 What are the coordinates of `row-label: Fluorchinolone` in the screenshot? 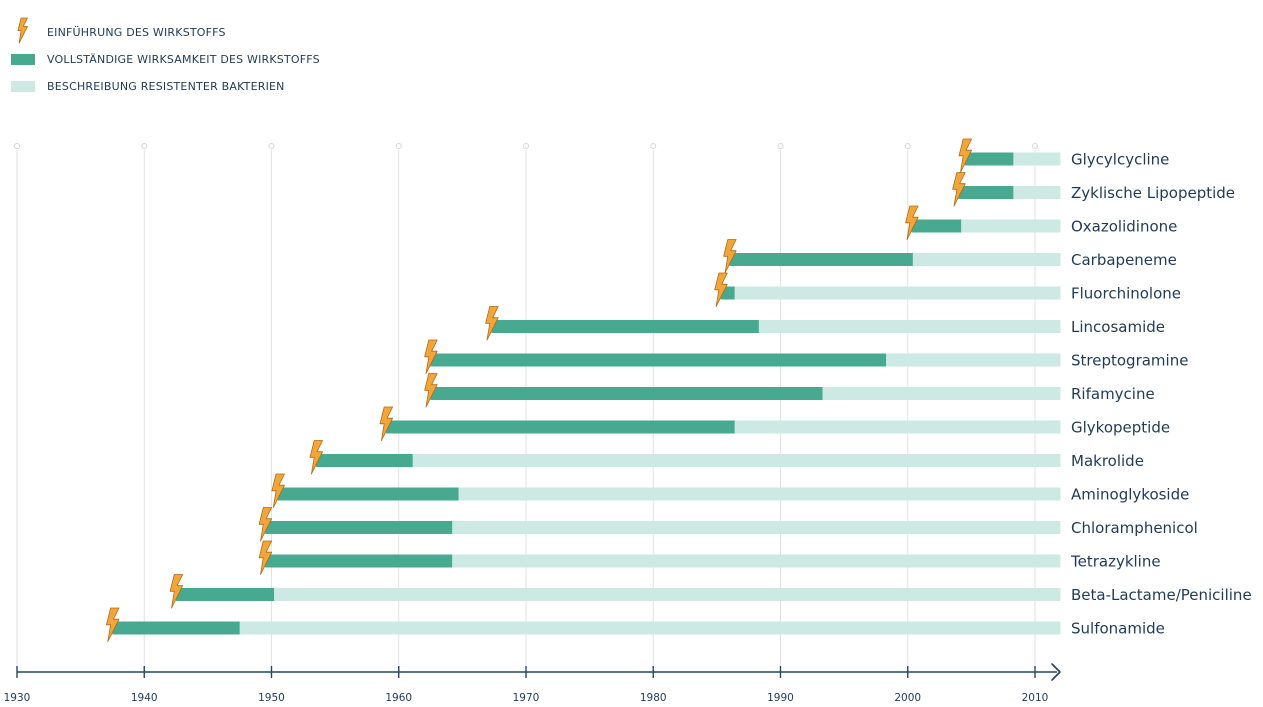 It's located at (1126, 294).